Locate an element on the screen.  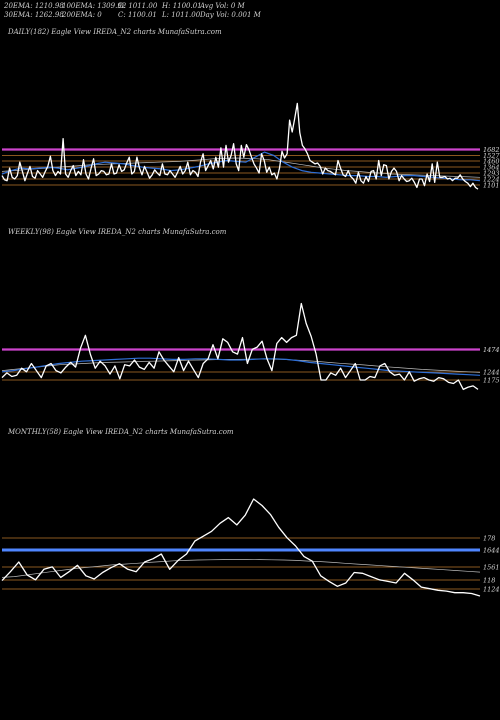
header-ema30: 30EMA: 1262.98 is located at coordinates (34, 15).